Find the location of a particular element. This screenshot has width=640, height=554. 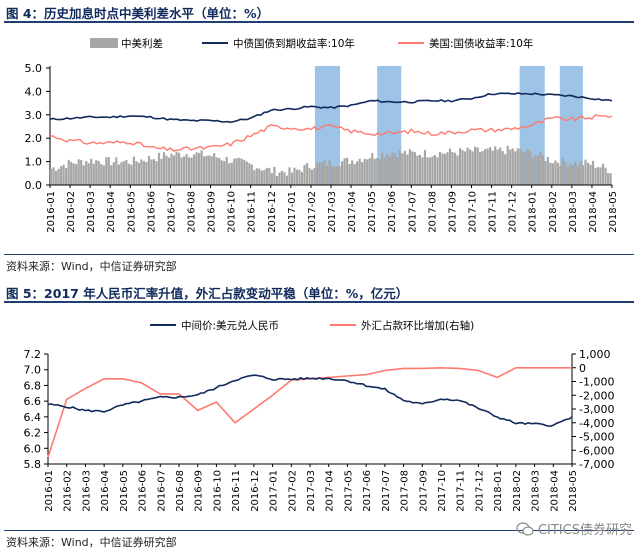

y-right-tick-label: -3,000 is located at coordinates (596, 409).